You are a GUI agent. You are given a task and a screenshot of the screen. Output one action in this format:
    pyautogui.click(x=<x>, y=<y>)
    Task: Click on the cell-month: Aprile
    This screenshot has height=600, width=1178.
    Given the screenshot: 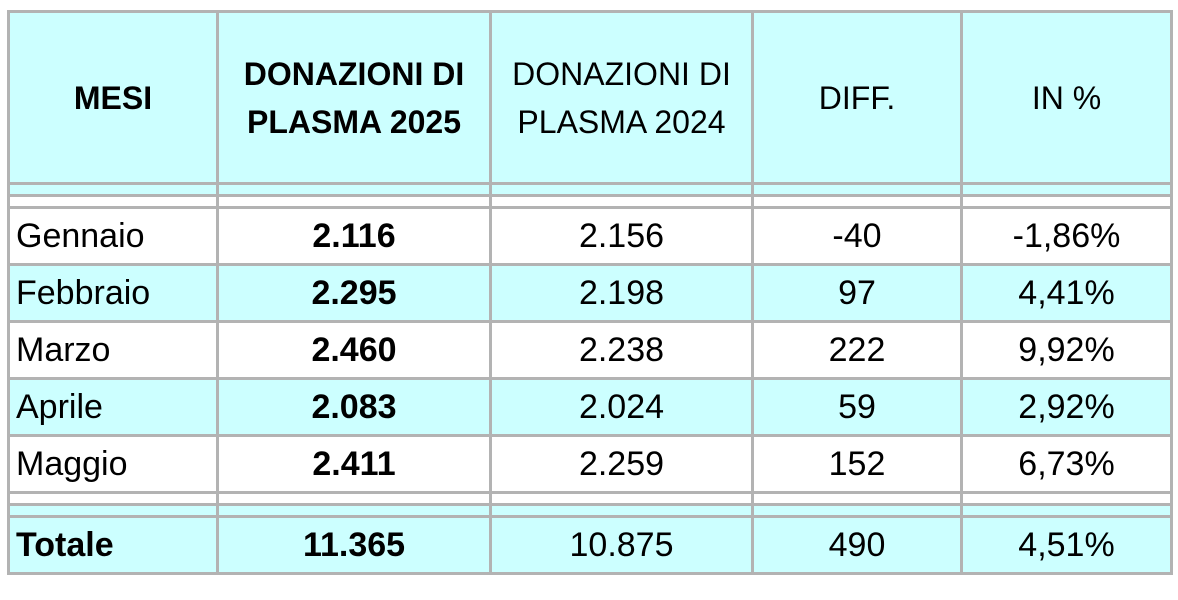 What is the action you would take?
    pyautogui.click(x=113, y=407)
    